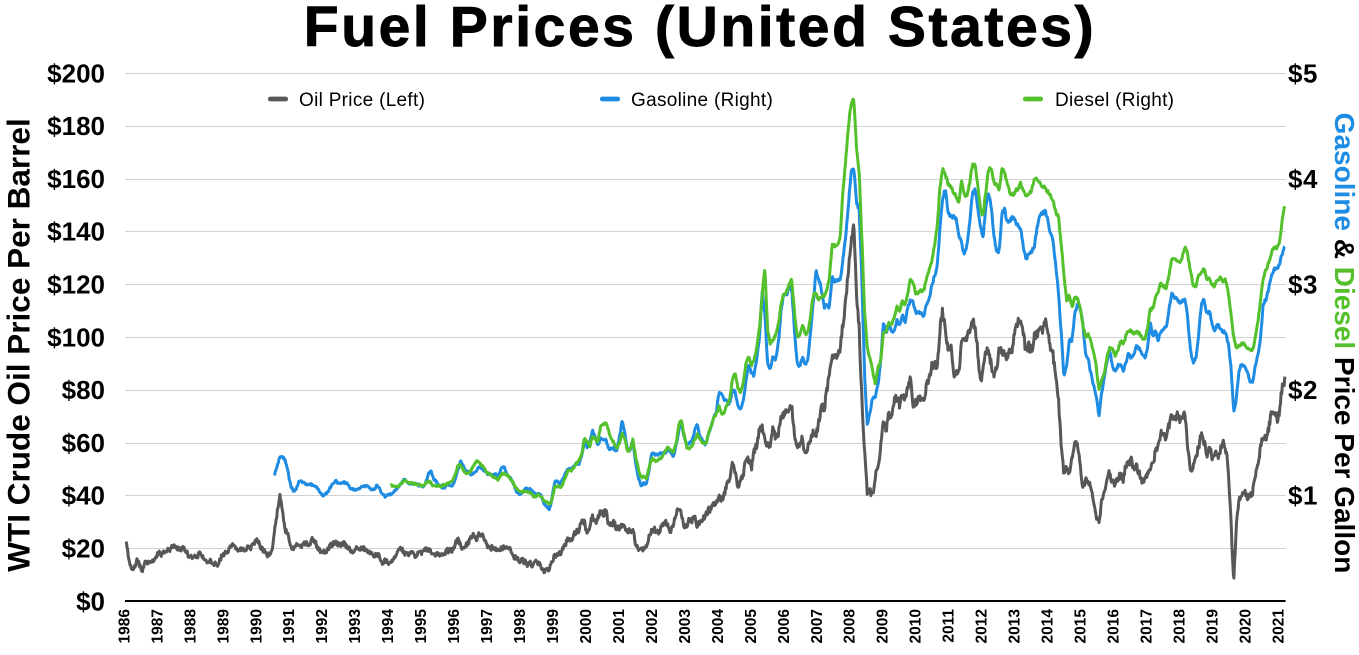 This screenshot has width=1359, height=655. What do you see at coordinates (1147, 626) in the screenshot?
I see `svg-text: 2017` at bounding box center [1147, 626].